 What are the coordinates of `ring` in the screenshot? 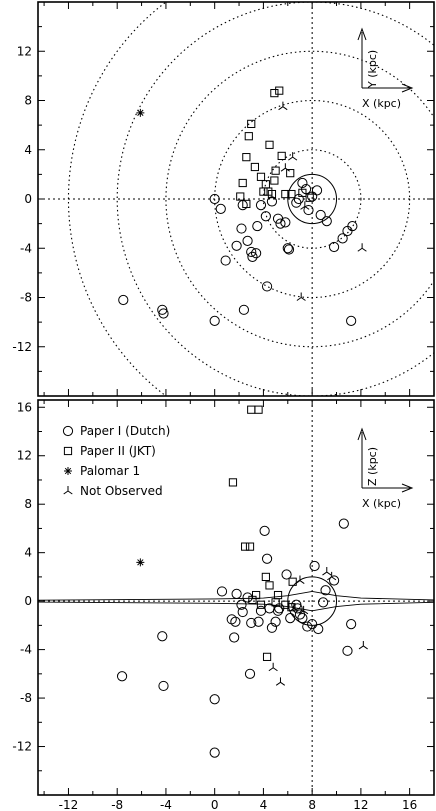 It's located at (117, 199).